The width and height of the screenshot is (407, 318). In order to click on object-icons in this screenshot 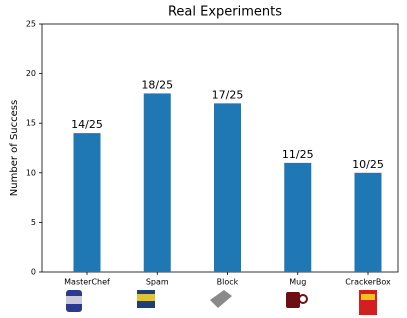, I will do `click(221, 302)`.